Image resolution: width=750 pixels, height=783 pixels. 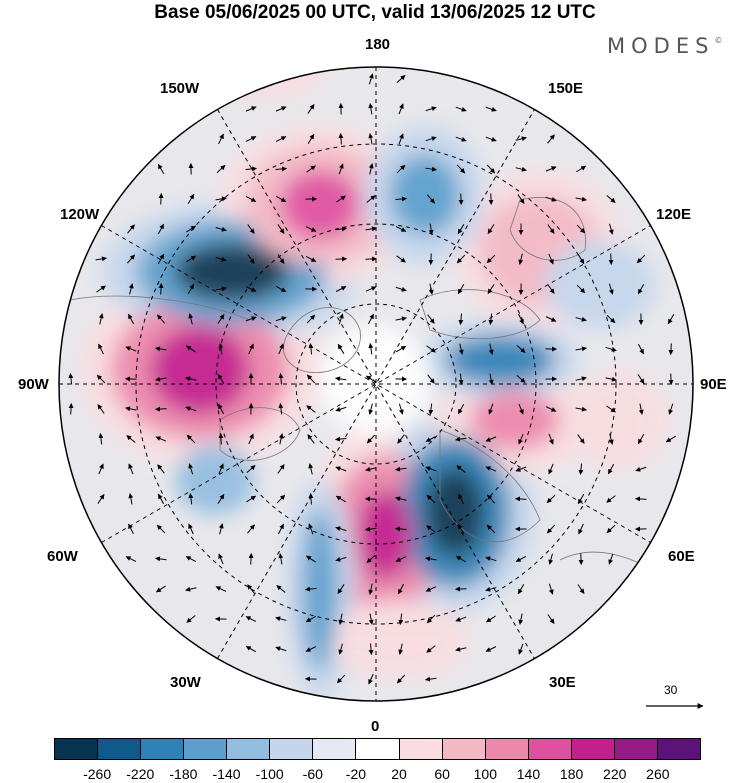 I want to click on colorbar-tick-label: 100, so click(x=485, y=774).